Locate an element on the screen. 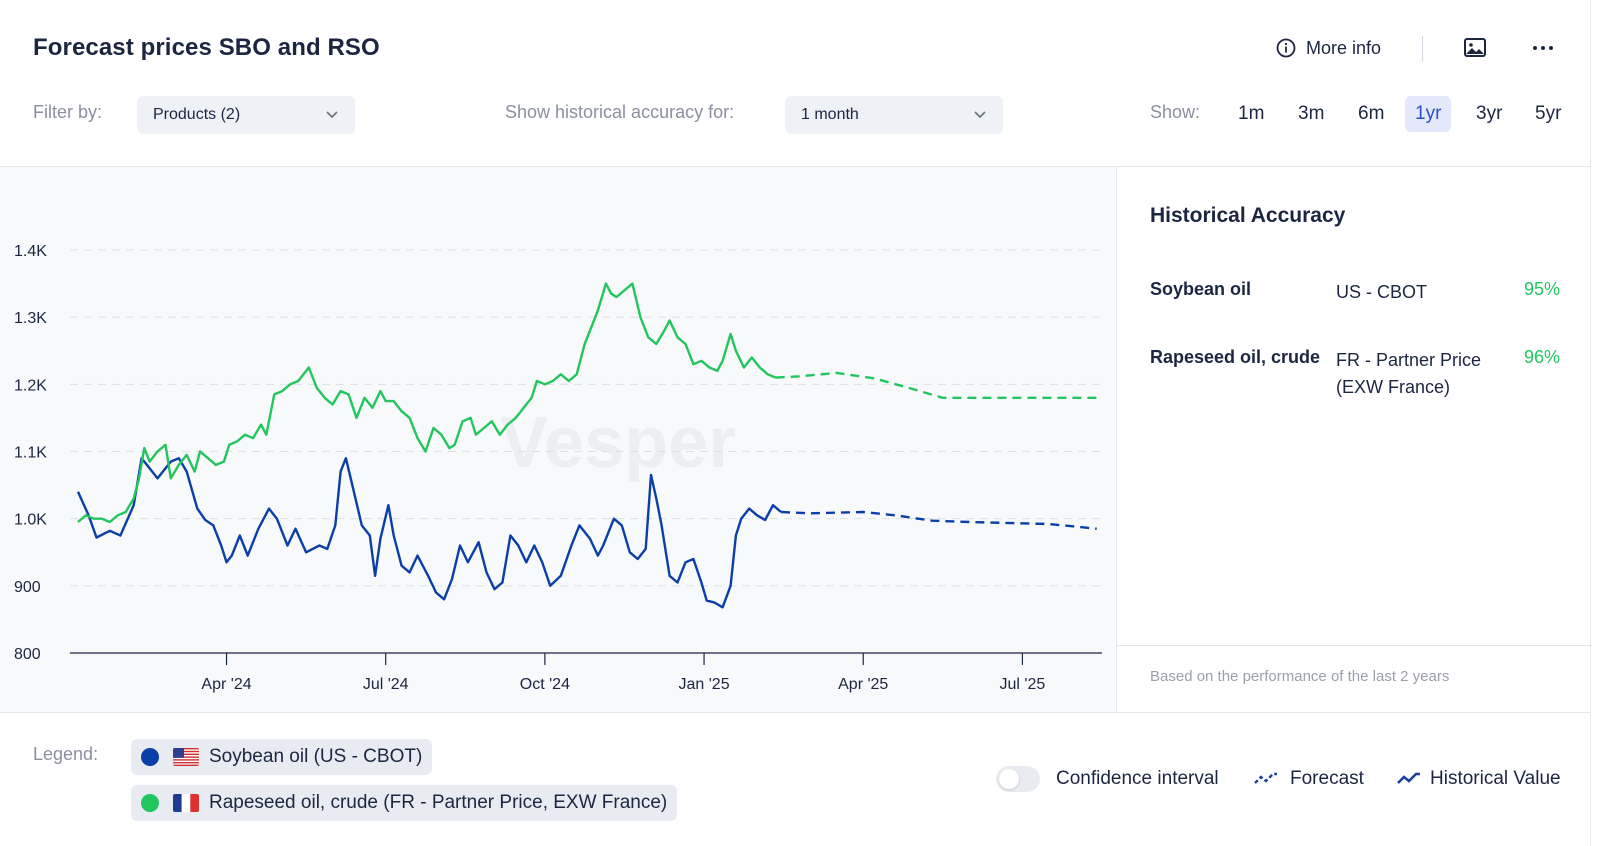  accuracy-title: Historical Accuracy is located at coordinates (1248, 215).